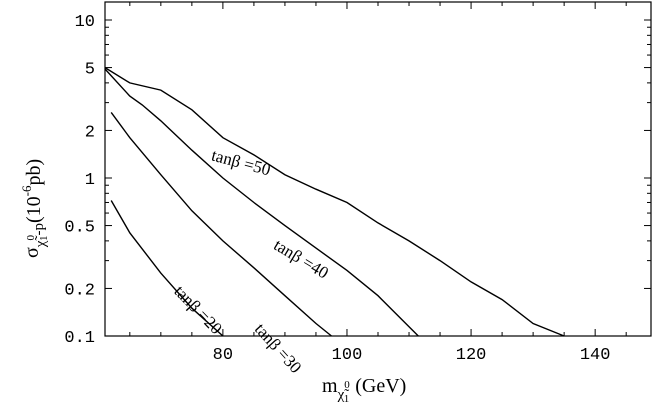  I want to click on series-line, so click(167, 268).